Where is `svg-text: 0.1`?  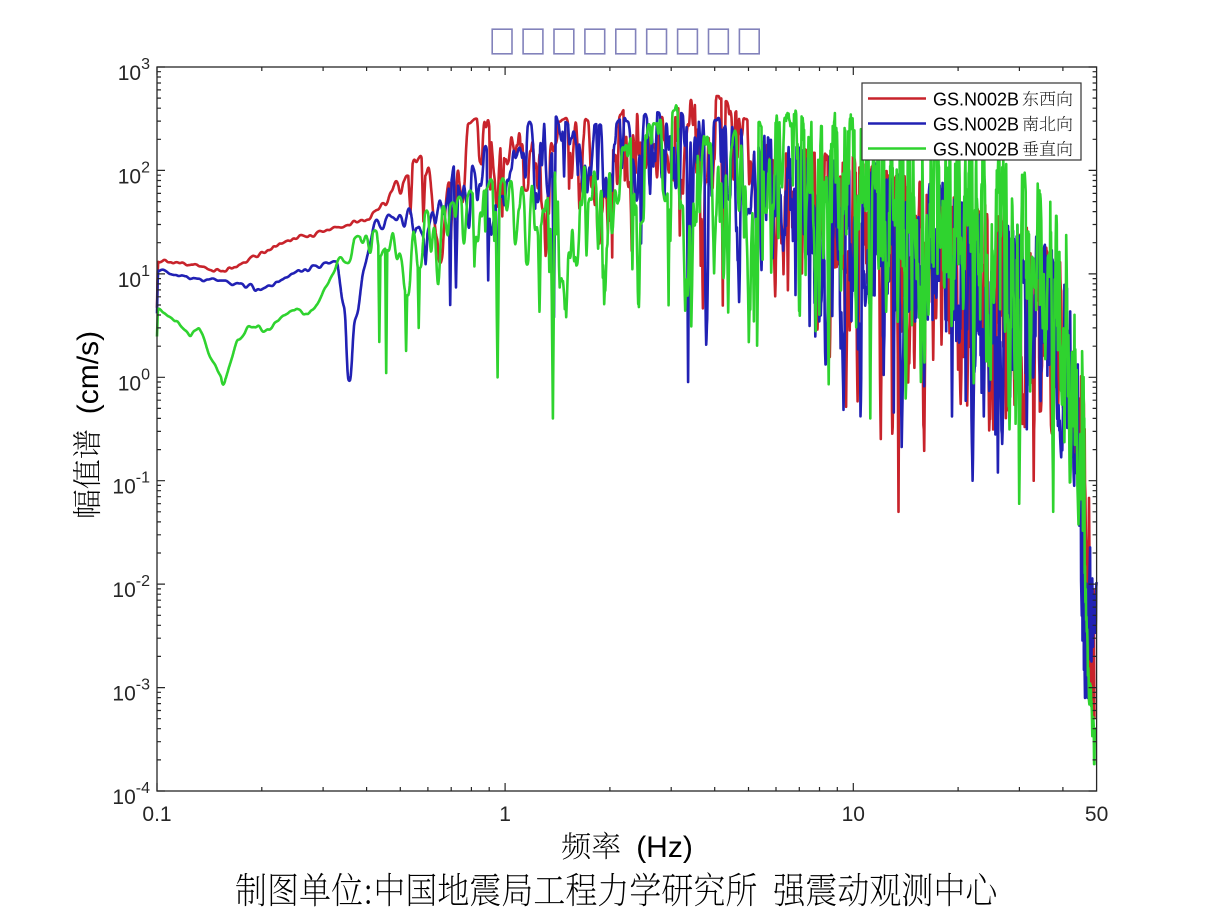 svg-text: 0.1 is located at coordinates (156, 814).